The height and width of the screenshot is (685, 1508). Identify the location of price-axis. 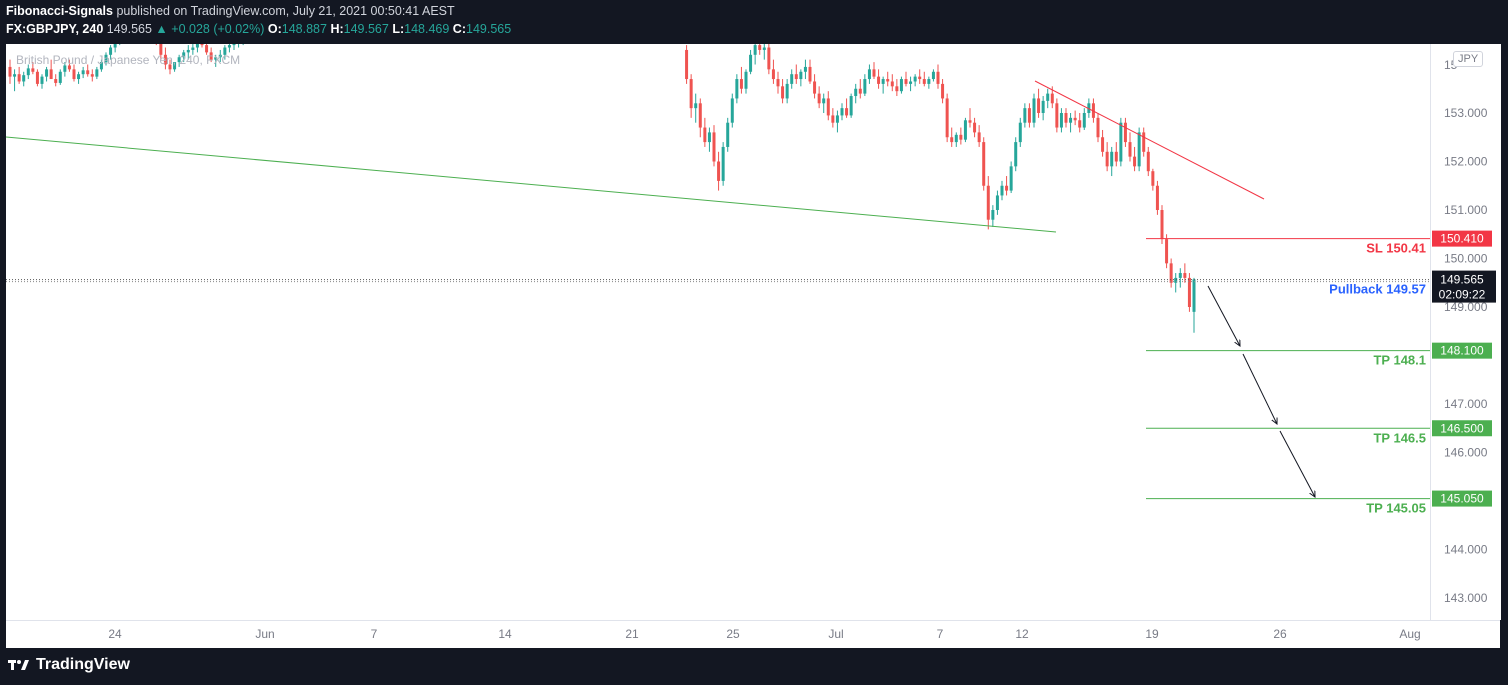
(1465, 332).